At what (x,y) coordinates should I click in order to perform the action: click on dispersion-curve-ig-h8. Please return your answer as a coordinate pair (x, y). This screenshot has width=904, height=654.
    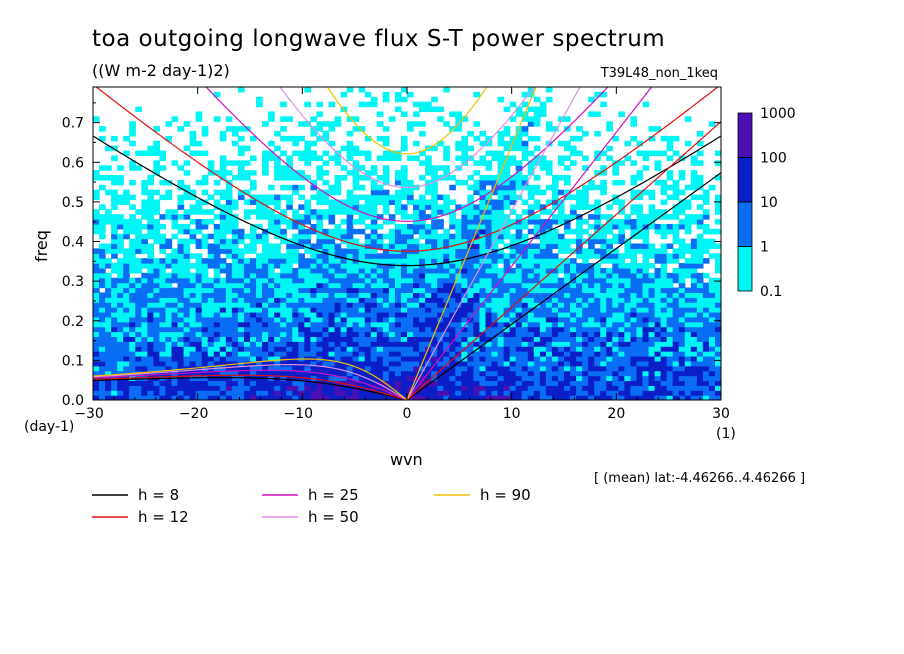
    Looking at the image, I should click on (407, 201).